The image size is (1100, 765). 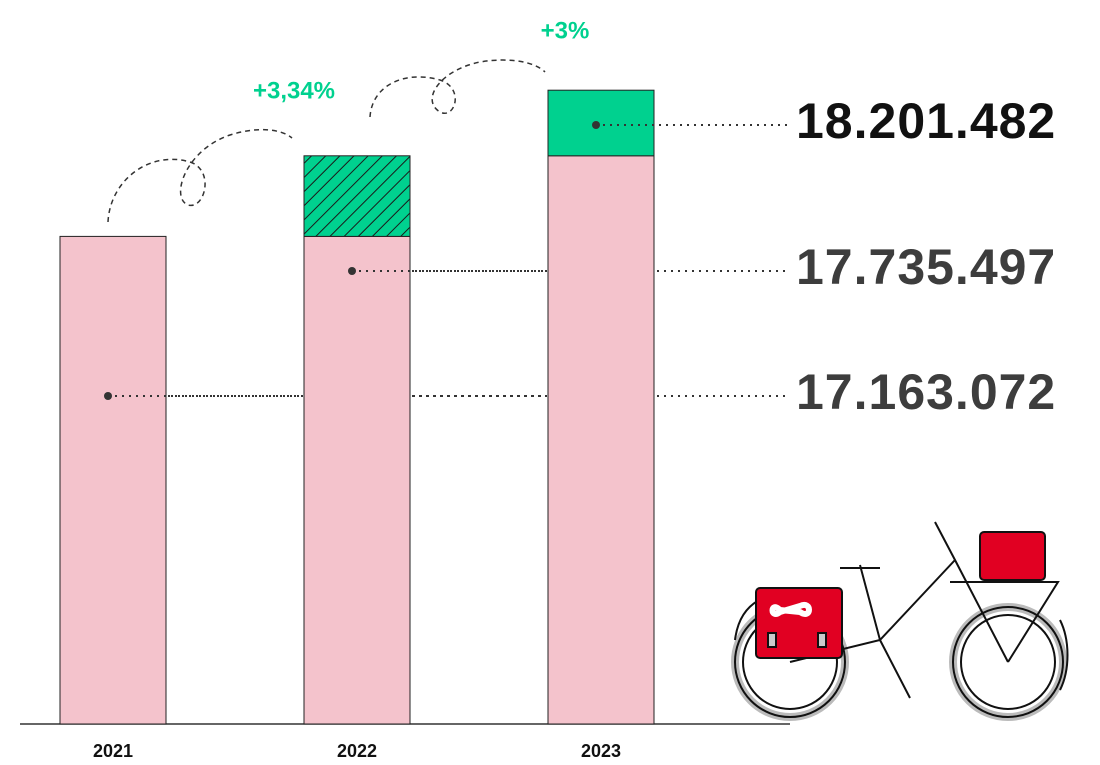 What do you see at coordinates (926, 121) in the screenshot?
I see `value-label: 18.201.482` at bounding box center [926, 121].